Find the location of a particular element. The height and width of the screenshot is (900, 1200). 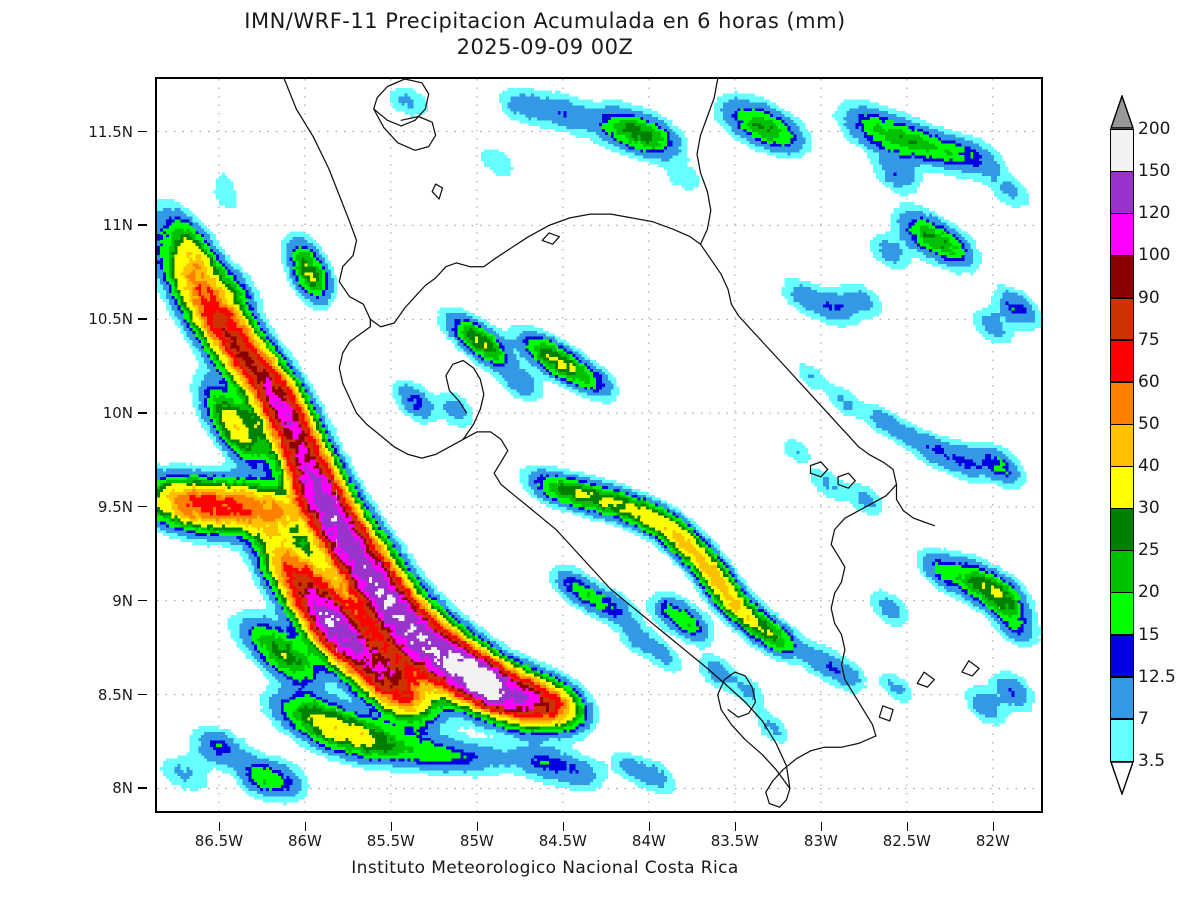

y-axis-tick-label: 8.5N is located at coordinates (115, 694).